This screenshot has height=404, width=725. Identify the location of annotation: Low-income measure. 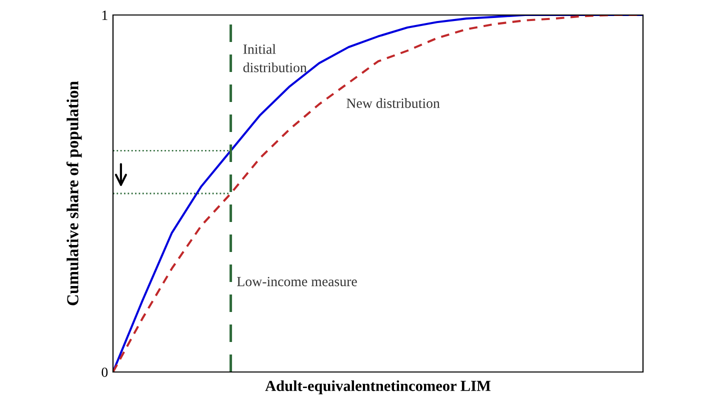
(297, 281).